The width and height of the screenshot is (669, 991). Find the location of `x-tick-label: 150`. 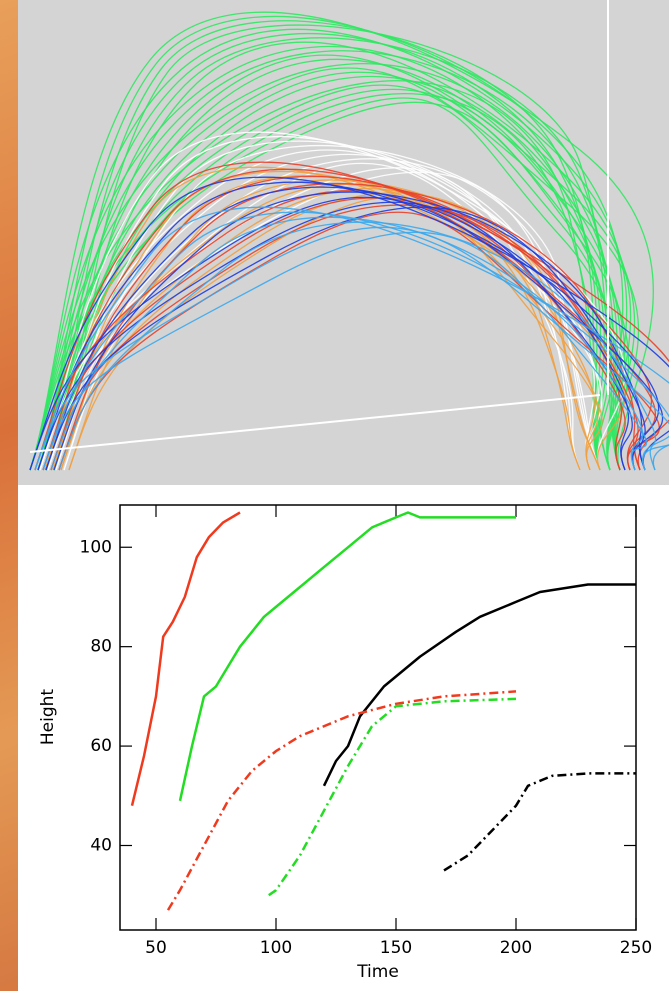

x-tick-label: 150 is located at coordinates (396, 948).